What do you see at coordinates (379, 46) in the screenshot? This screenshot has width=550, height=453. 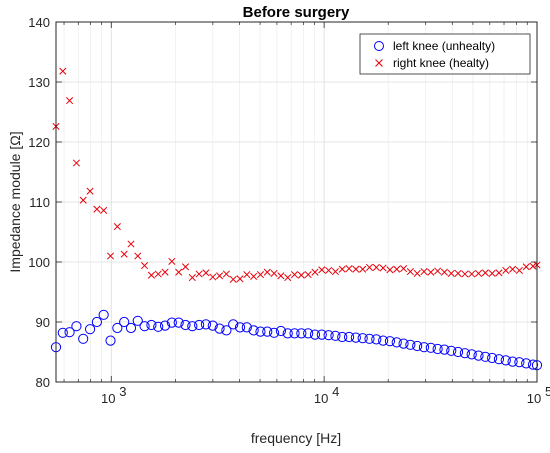 I see `legend-marker-left-knee` at bounding box center [379, 46].